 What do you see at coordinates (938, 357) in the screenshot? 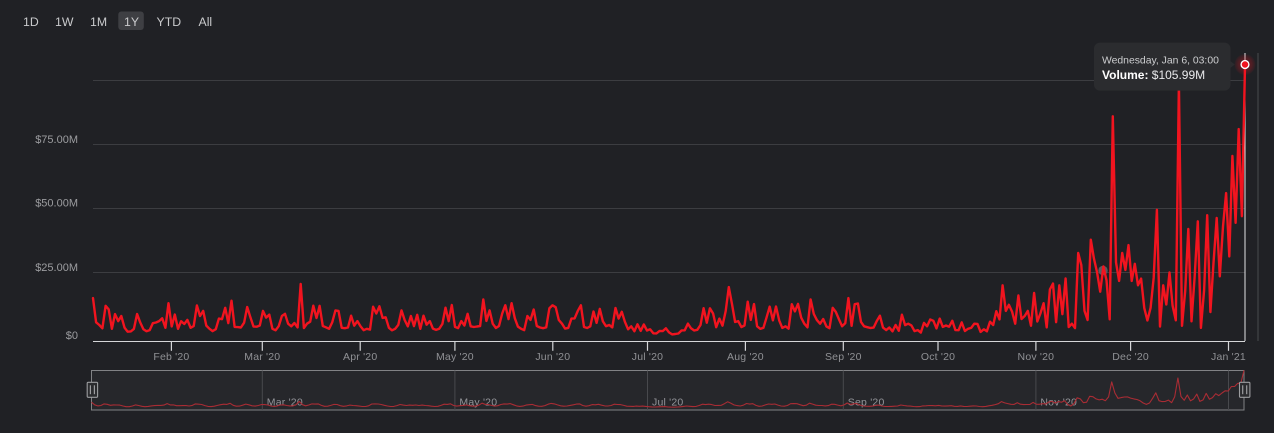
I see `svg-text: Oct '20` at bounding box center [938, 357].